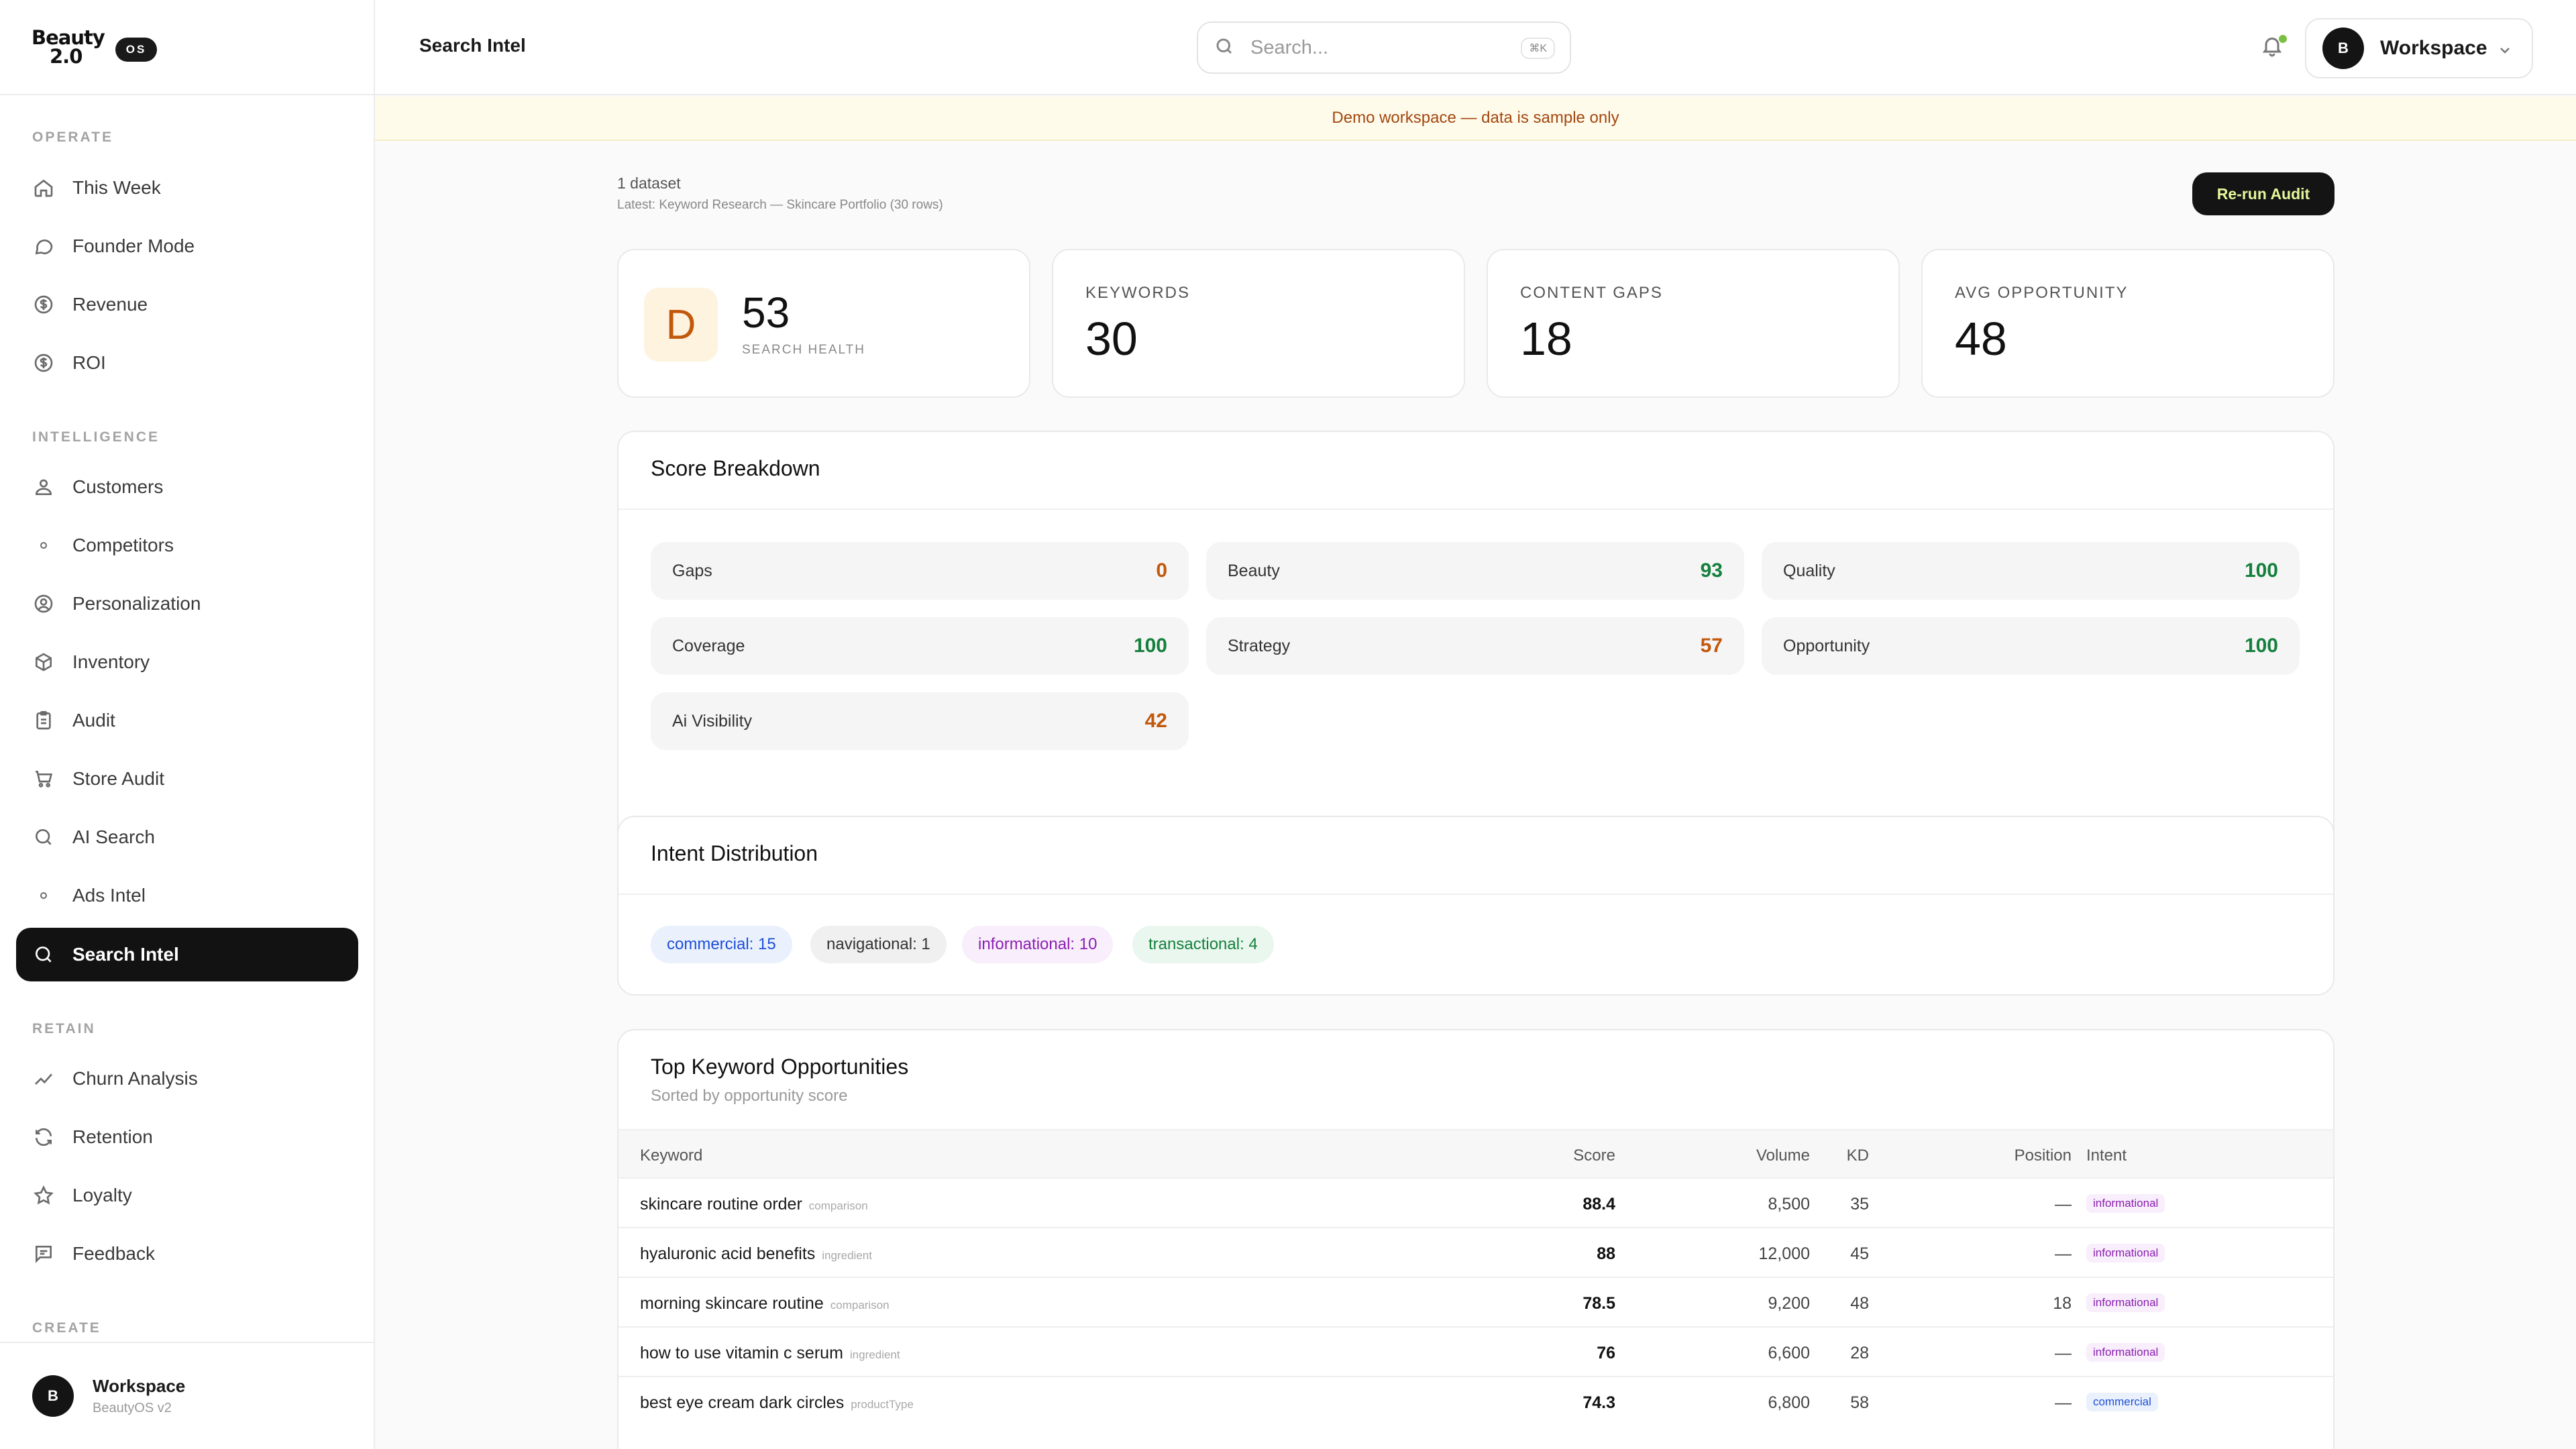 The width and height of the screenshot is (2576, 1449). I want to click on sidebar-item-label: Feedback, so click(113, 1253).